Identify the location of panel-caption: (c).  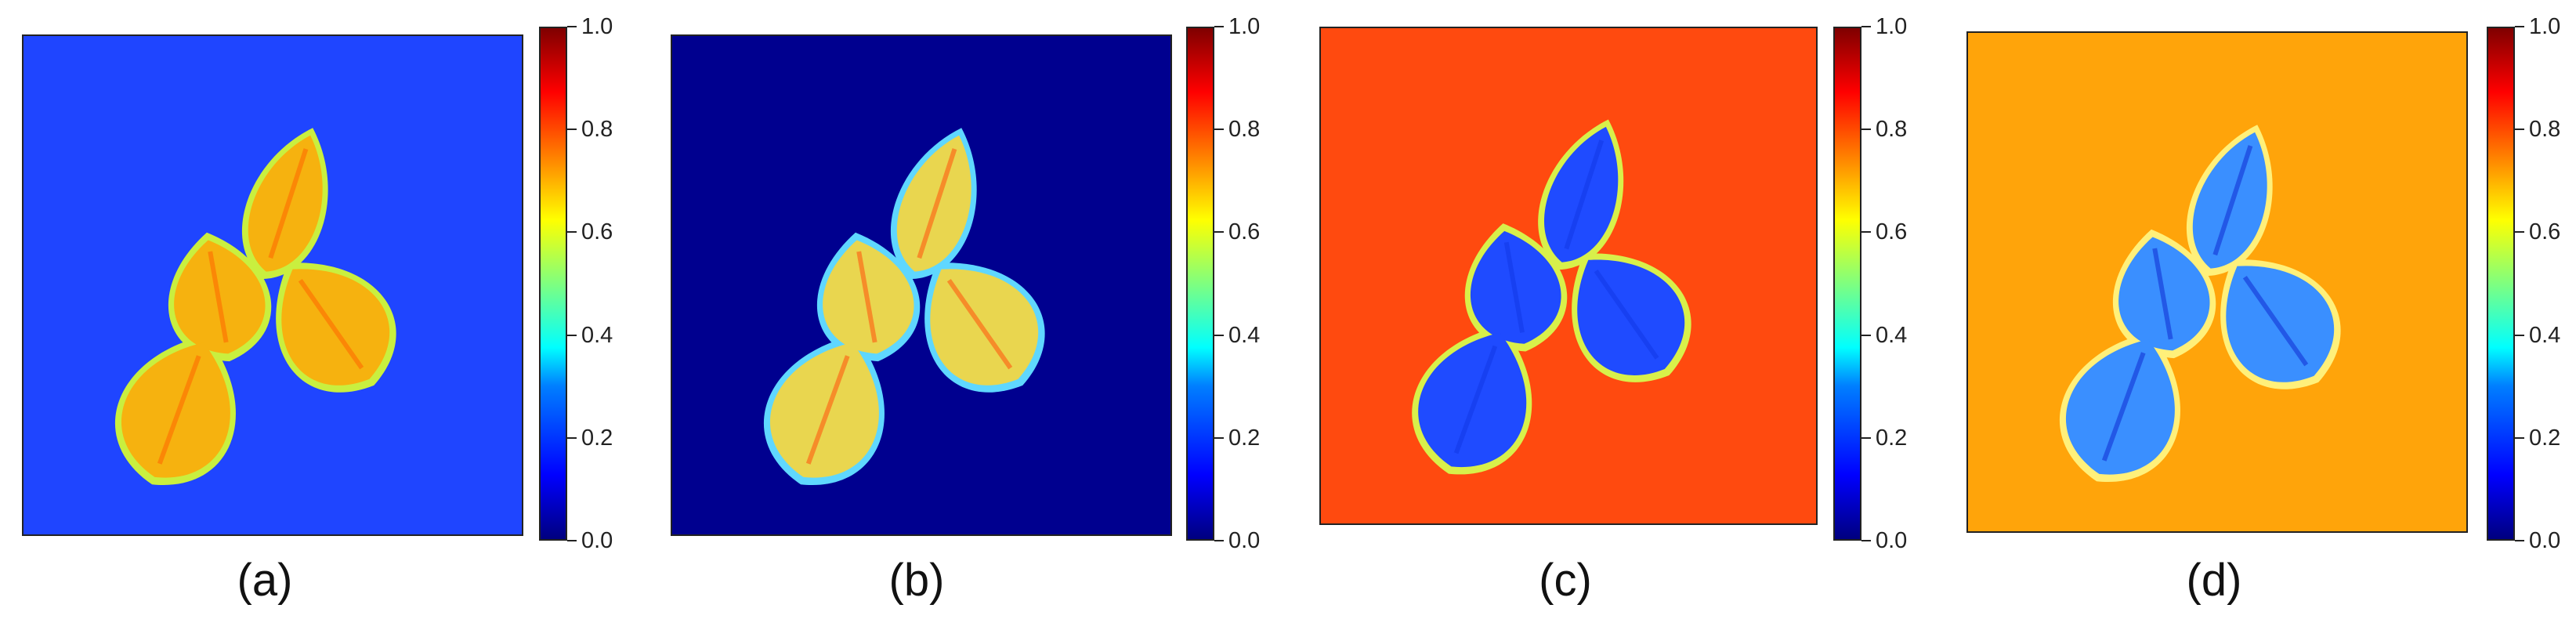
(1566, 580).